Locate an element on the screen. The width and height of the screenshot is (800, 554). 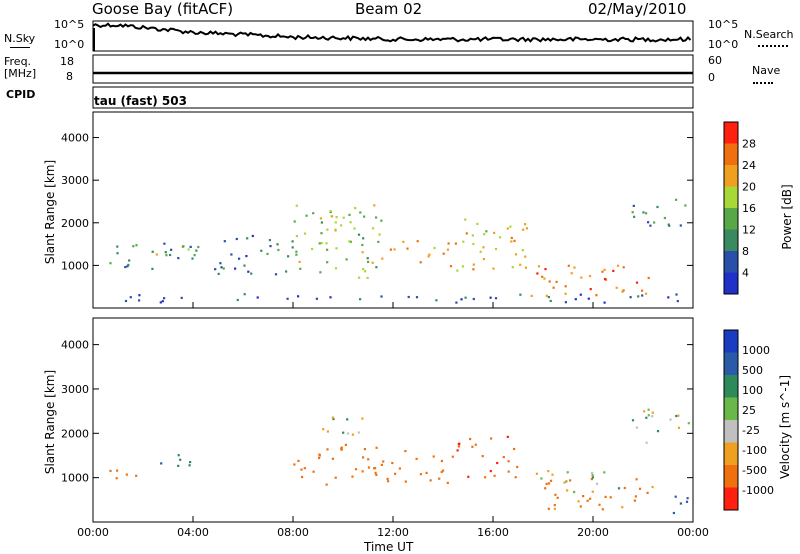
station-title: Goose Bay (fitACF) is located at coordinates (163, 9).